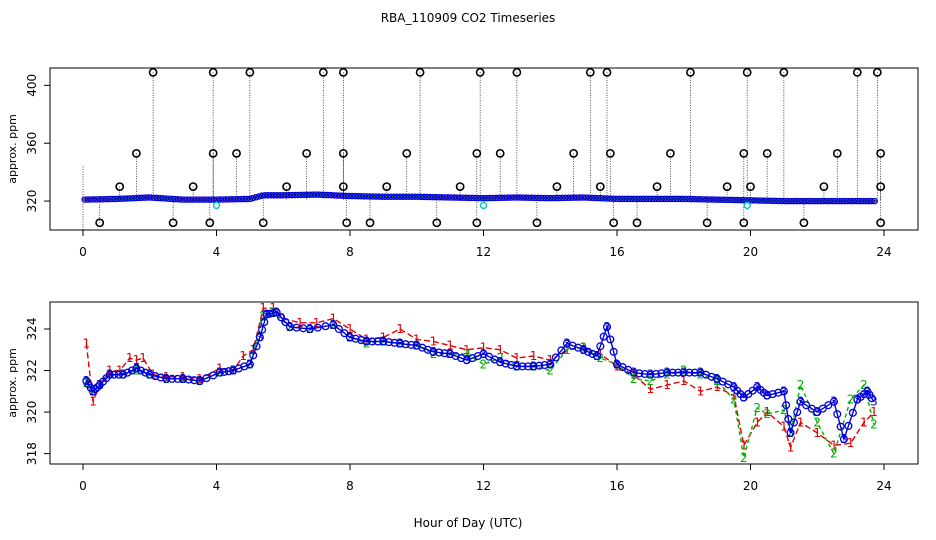  I want to click on top-x-tick-label: 20, so click(750, 252).